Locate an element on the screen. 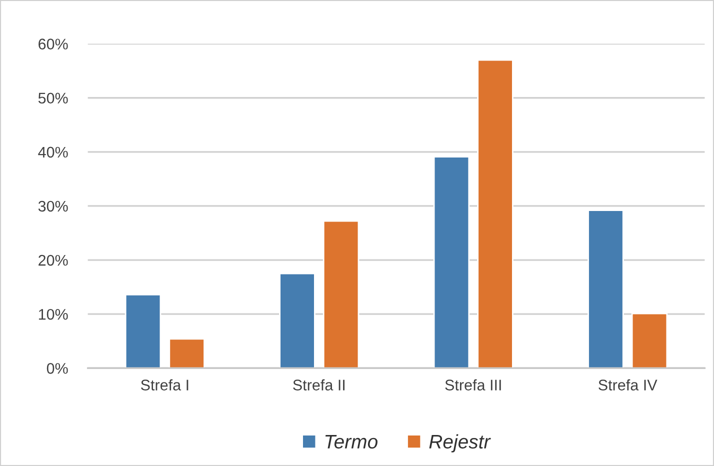 This screenshot has height=466, width=714. y-tick-label: 10% is located at coordinates (53, 314).